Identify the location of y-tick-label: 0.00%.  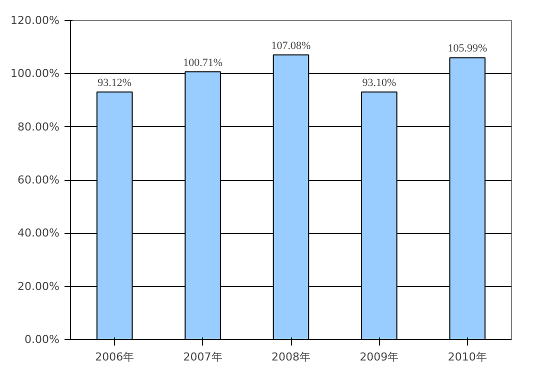
(42, 339).